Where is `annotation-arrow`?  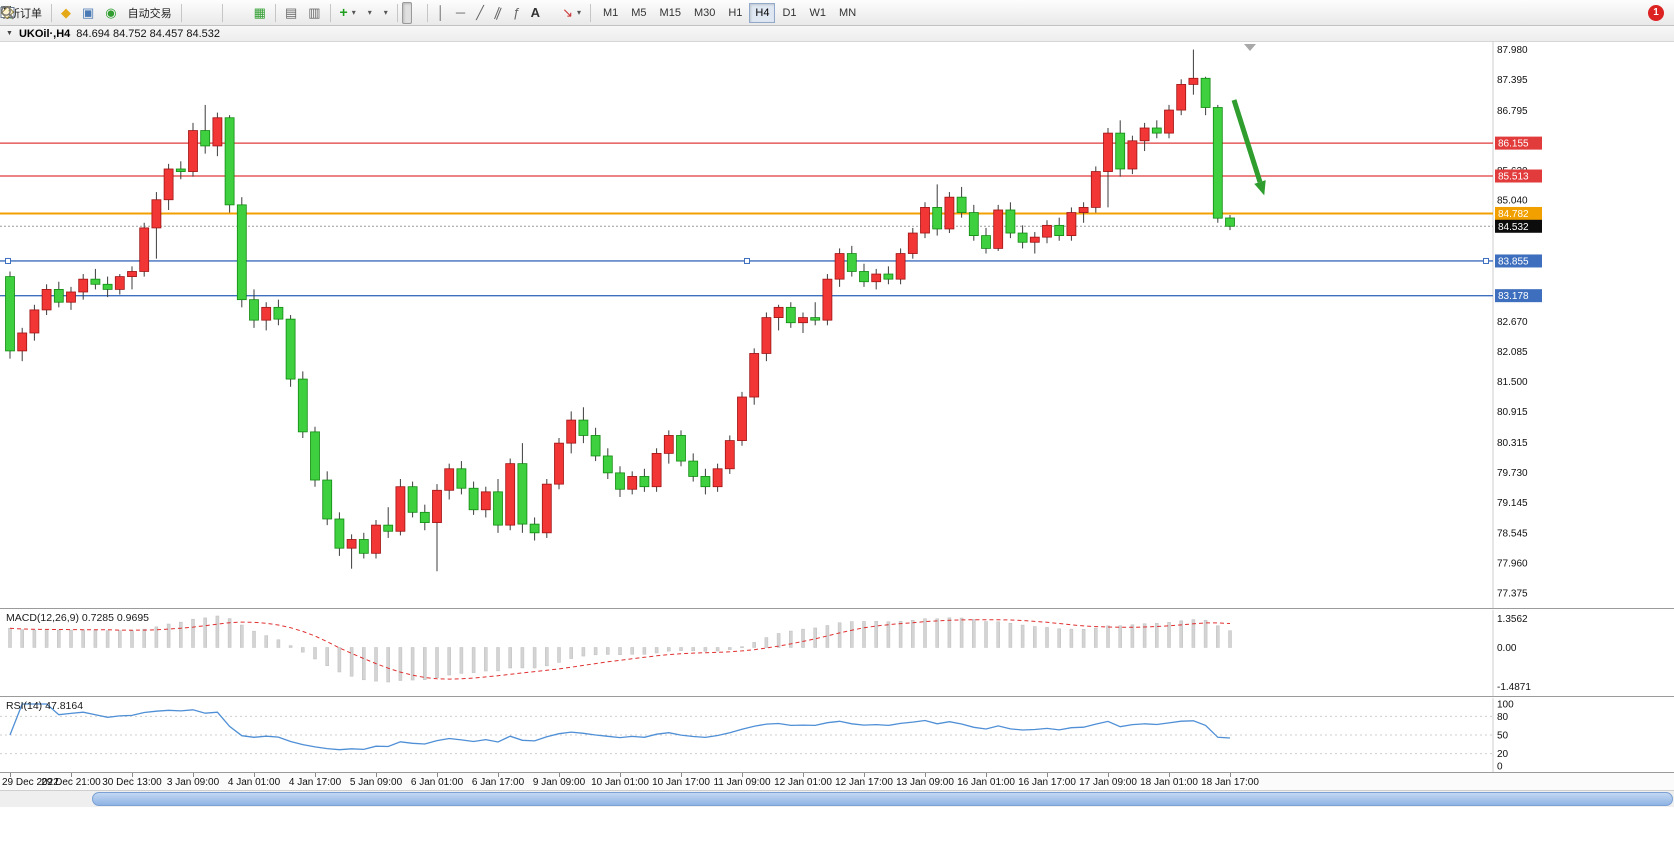 annotation-arrow is located at coordinates (1247, 141).